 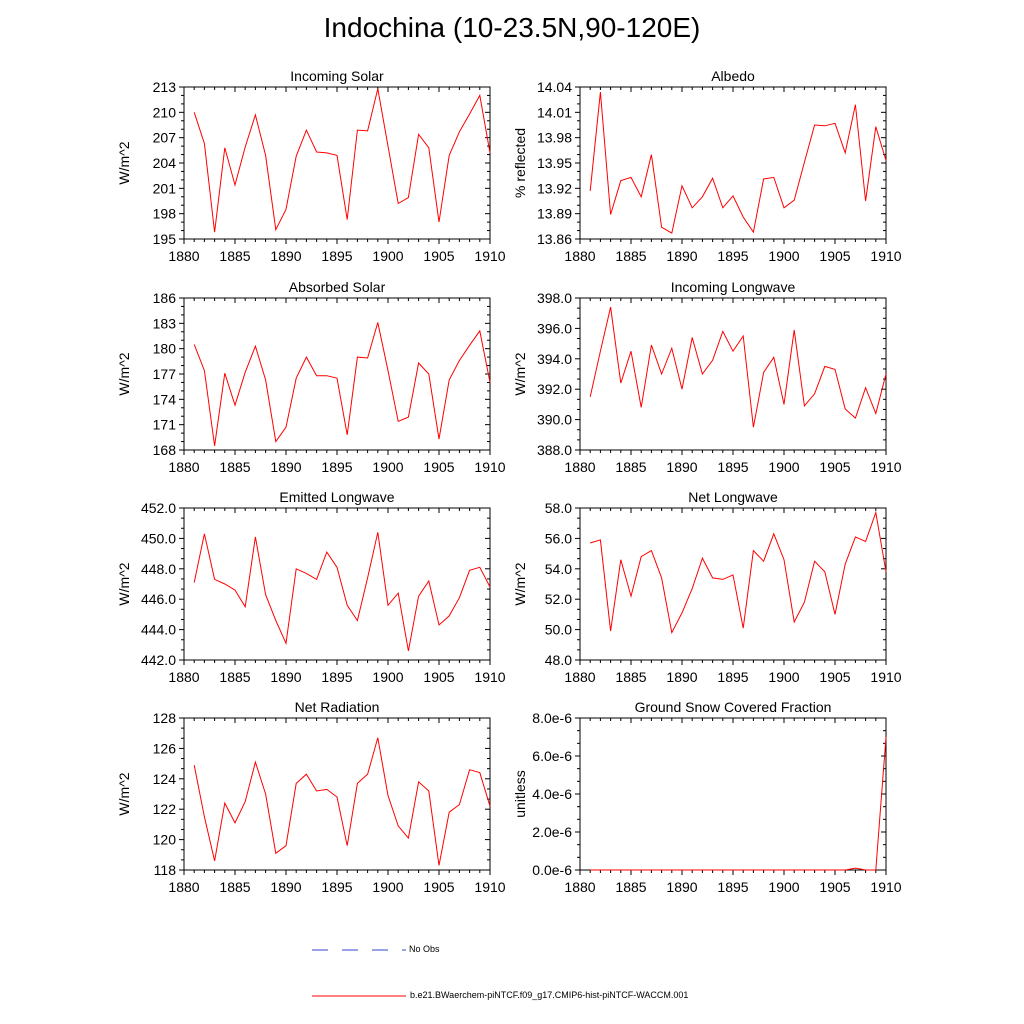 What do you see at coordinates (558, 538) in the screenshot?
I see `y-tick-label: 56.0` at bounding box center [558, 538].